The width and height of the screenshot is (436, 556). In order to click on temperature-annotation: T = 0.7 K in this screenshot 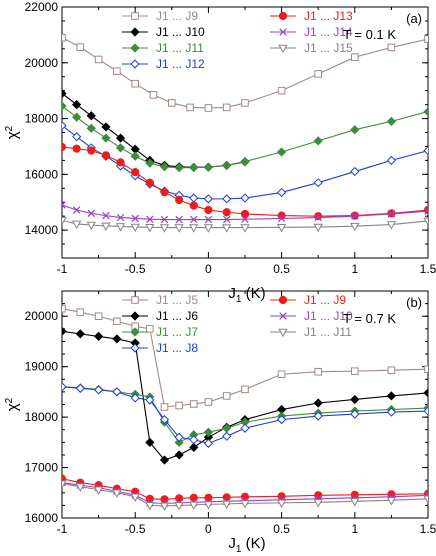, I will do `click(369, 318)`.